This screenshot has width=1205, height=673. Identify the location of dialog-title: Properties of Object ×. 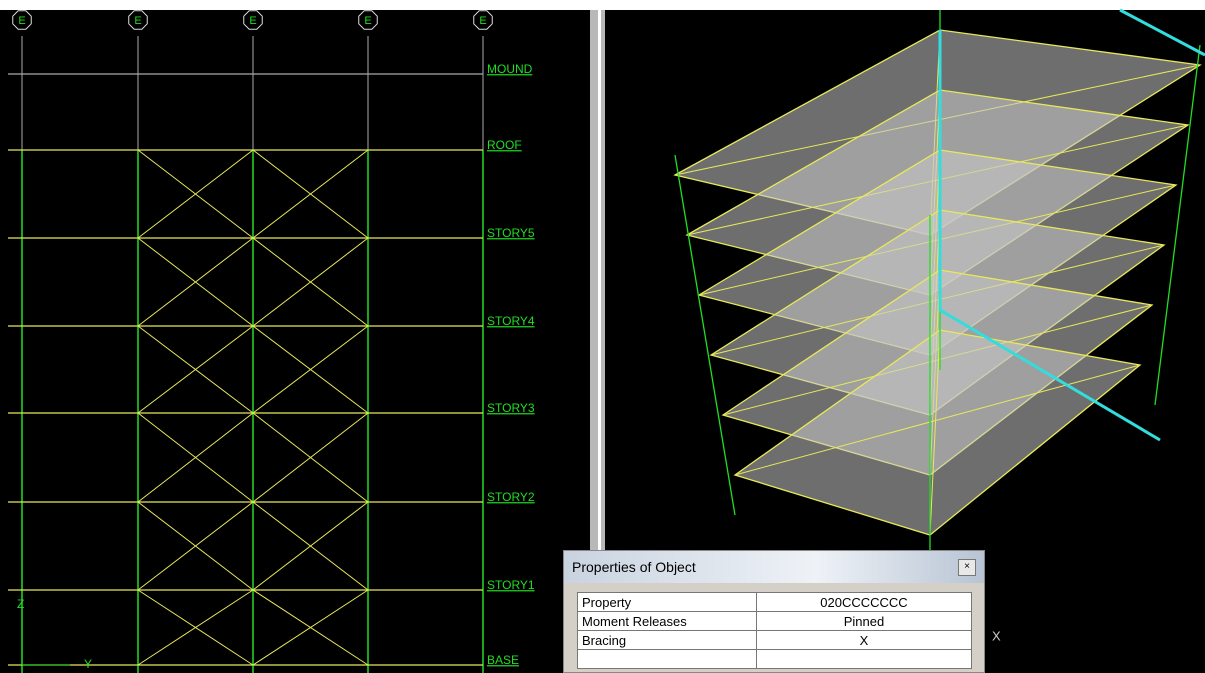
(774, 567).